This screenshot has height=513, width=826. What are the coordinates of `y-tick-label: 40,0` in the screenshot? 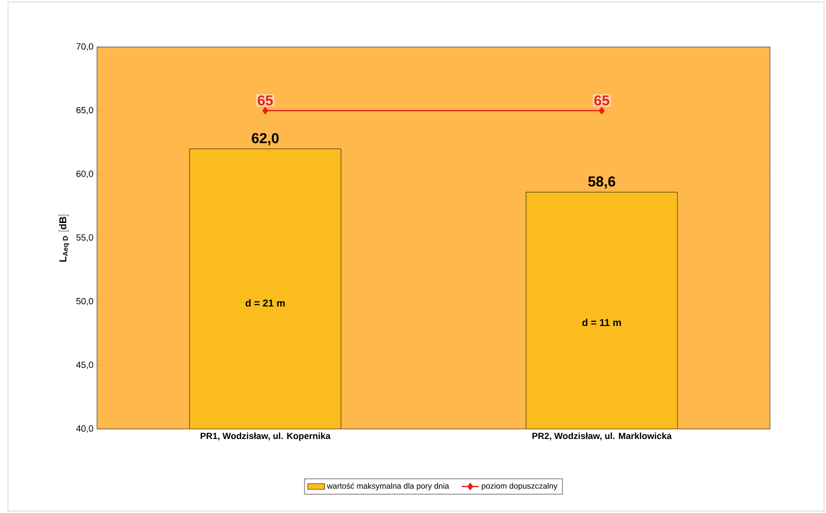 It's located at (85, 429).